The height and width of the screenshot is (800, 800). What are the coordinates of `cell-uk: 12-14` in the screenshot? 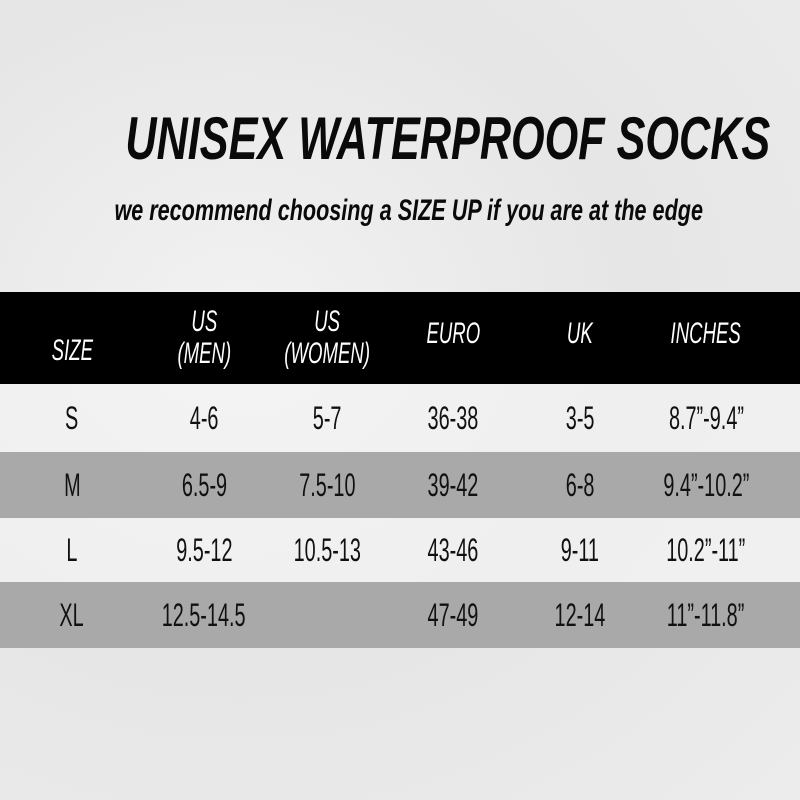 It's located at (580, 614).